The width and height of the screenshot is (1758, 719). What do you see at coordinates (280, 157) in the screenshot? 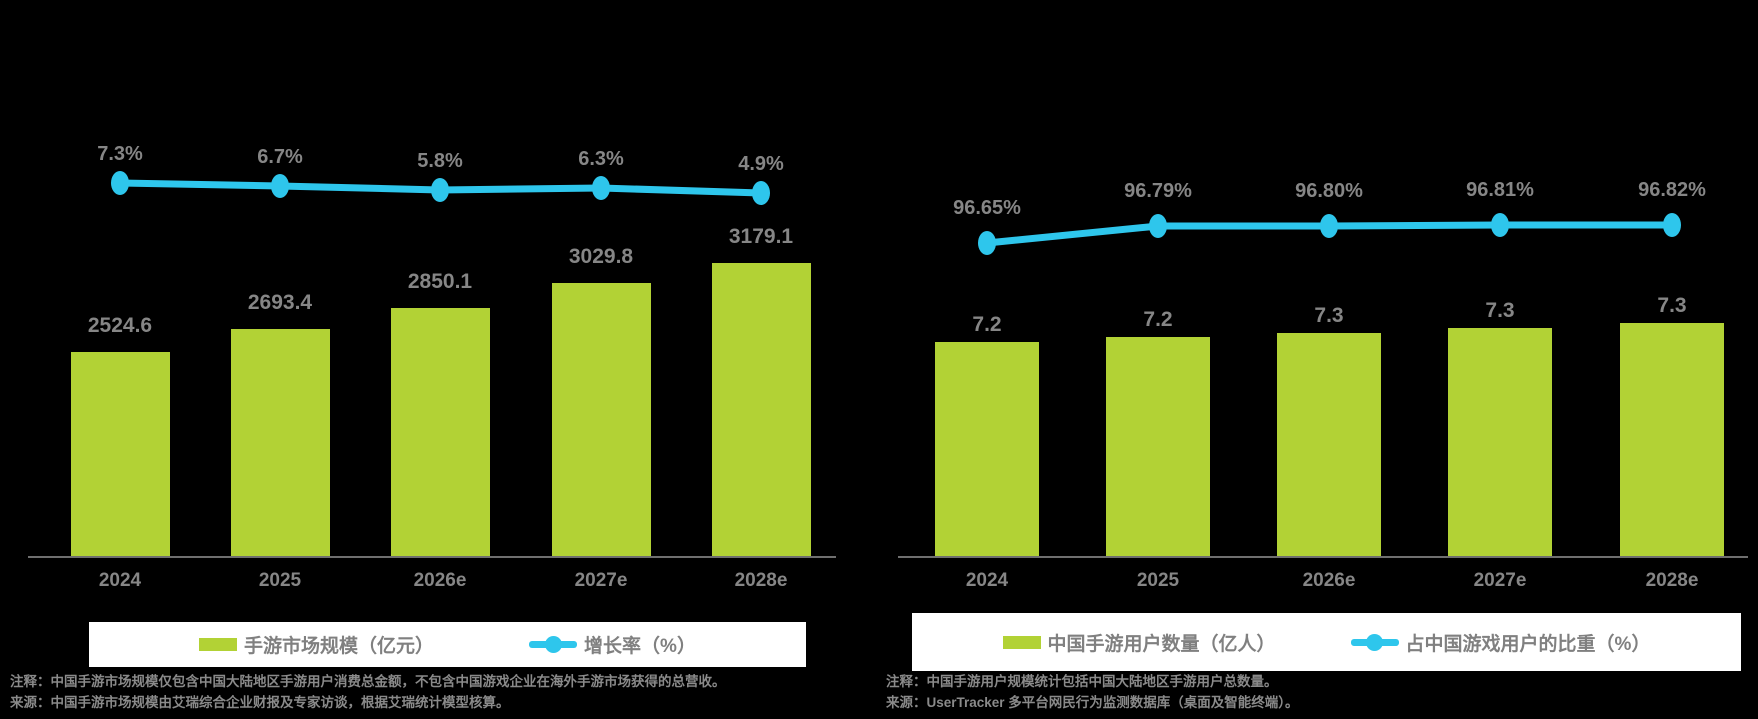
I see `line-value-label: 6.7%` at bounding box center [280, 157].